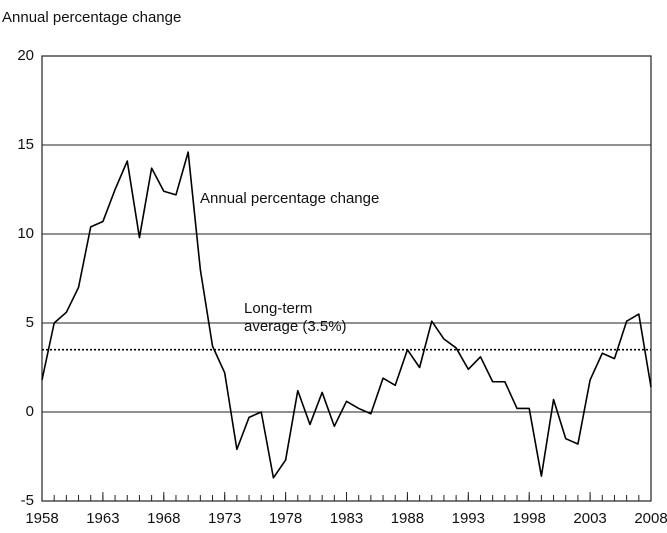 This screenshot has width=667, height=533. What do you see at coordinates (30, 411) in the screenshot?
I see `y-tick-label: 0` at bounding box center [30, 411].